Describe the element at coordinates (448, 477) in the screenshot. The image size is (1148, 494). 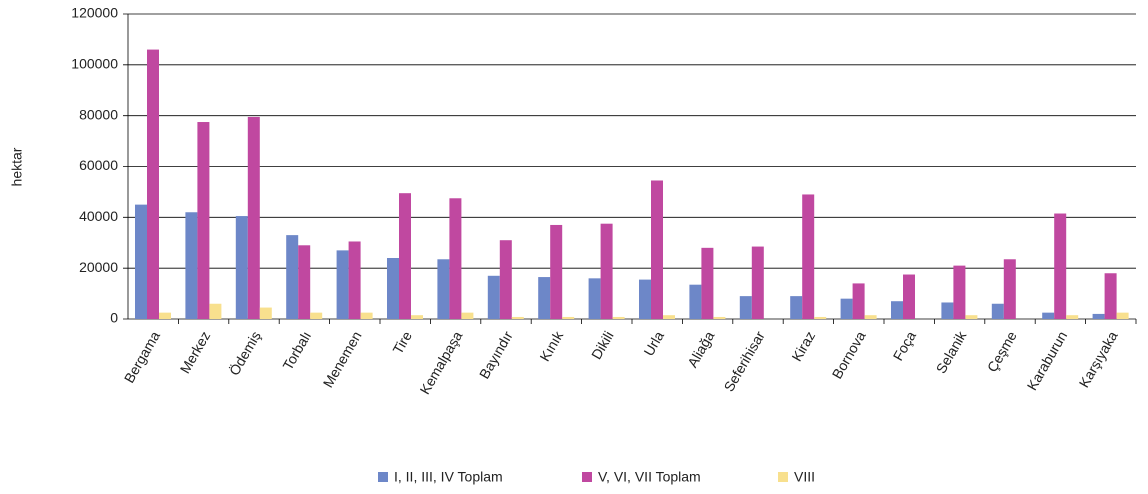
I see `legend-label: I, II, III, IV Toplam` at that location.